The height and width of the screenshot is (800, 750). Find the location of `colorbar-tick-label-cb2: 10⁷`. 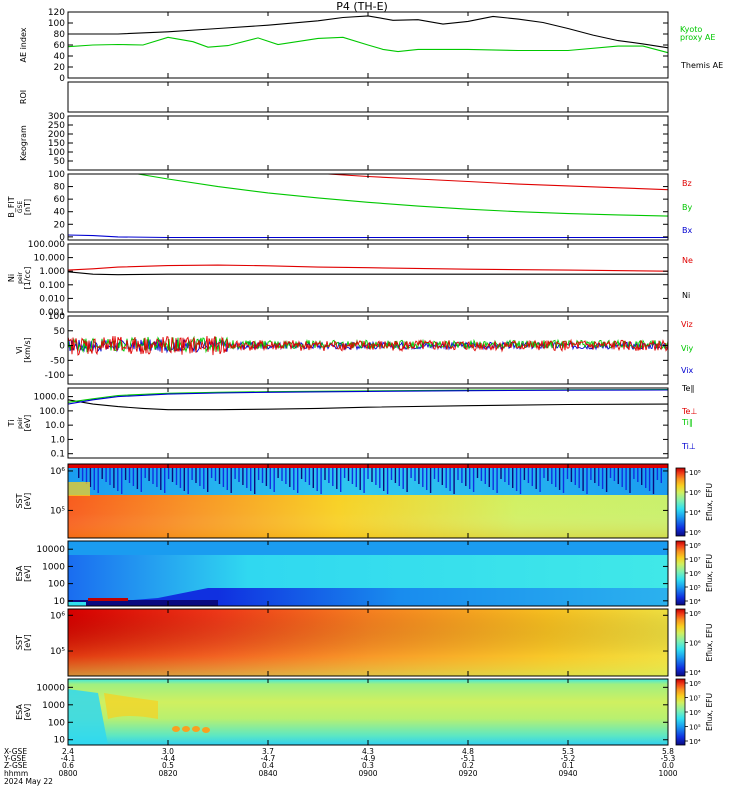

colorbar-tick-label-cb2: 10⁷ is located at coordinates (695, 560).